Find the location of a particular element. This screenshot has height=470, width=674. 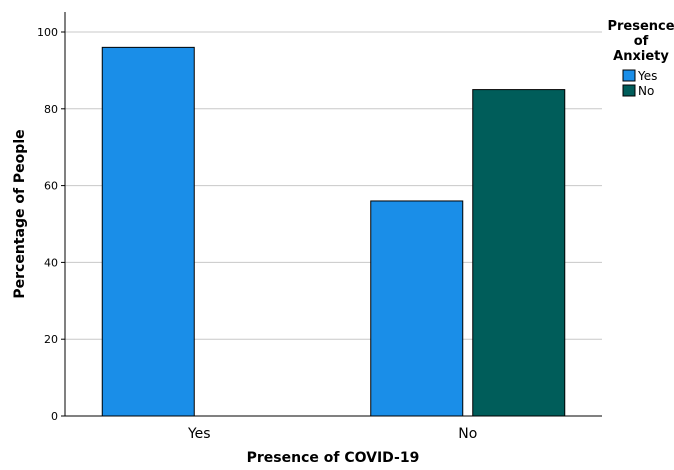

y-tick-label: 80 is located at coordinates (51, 109).